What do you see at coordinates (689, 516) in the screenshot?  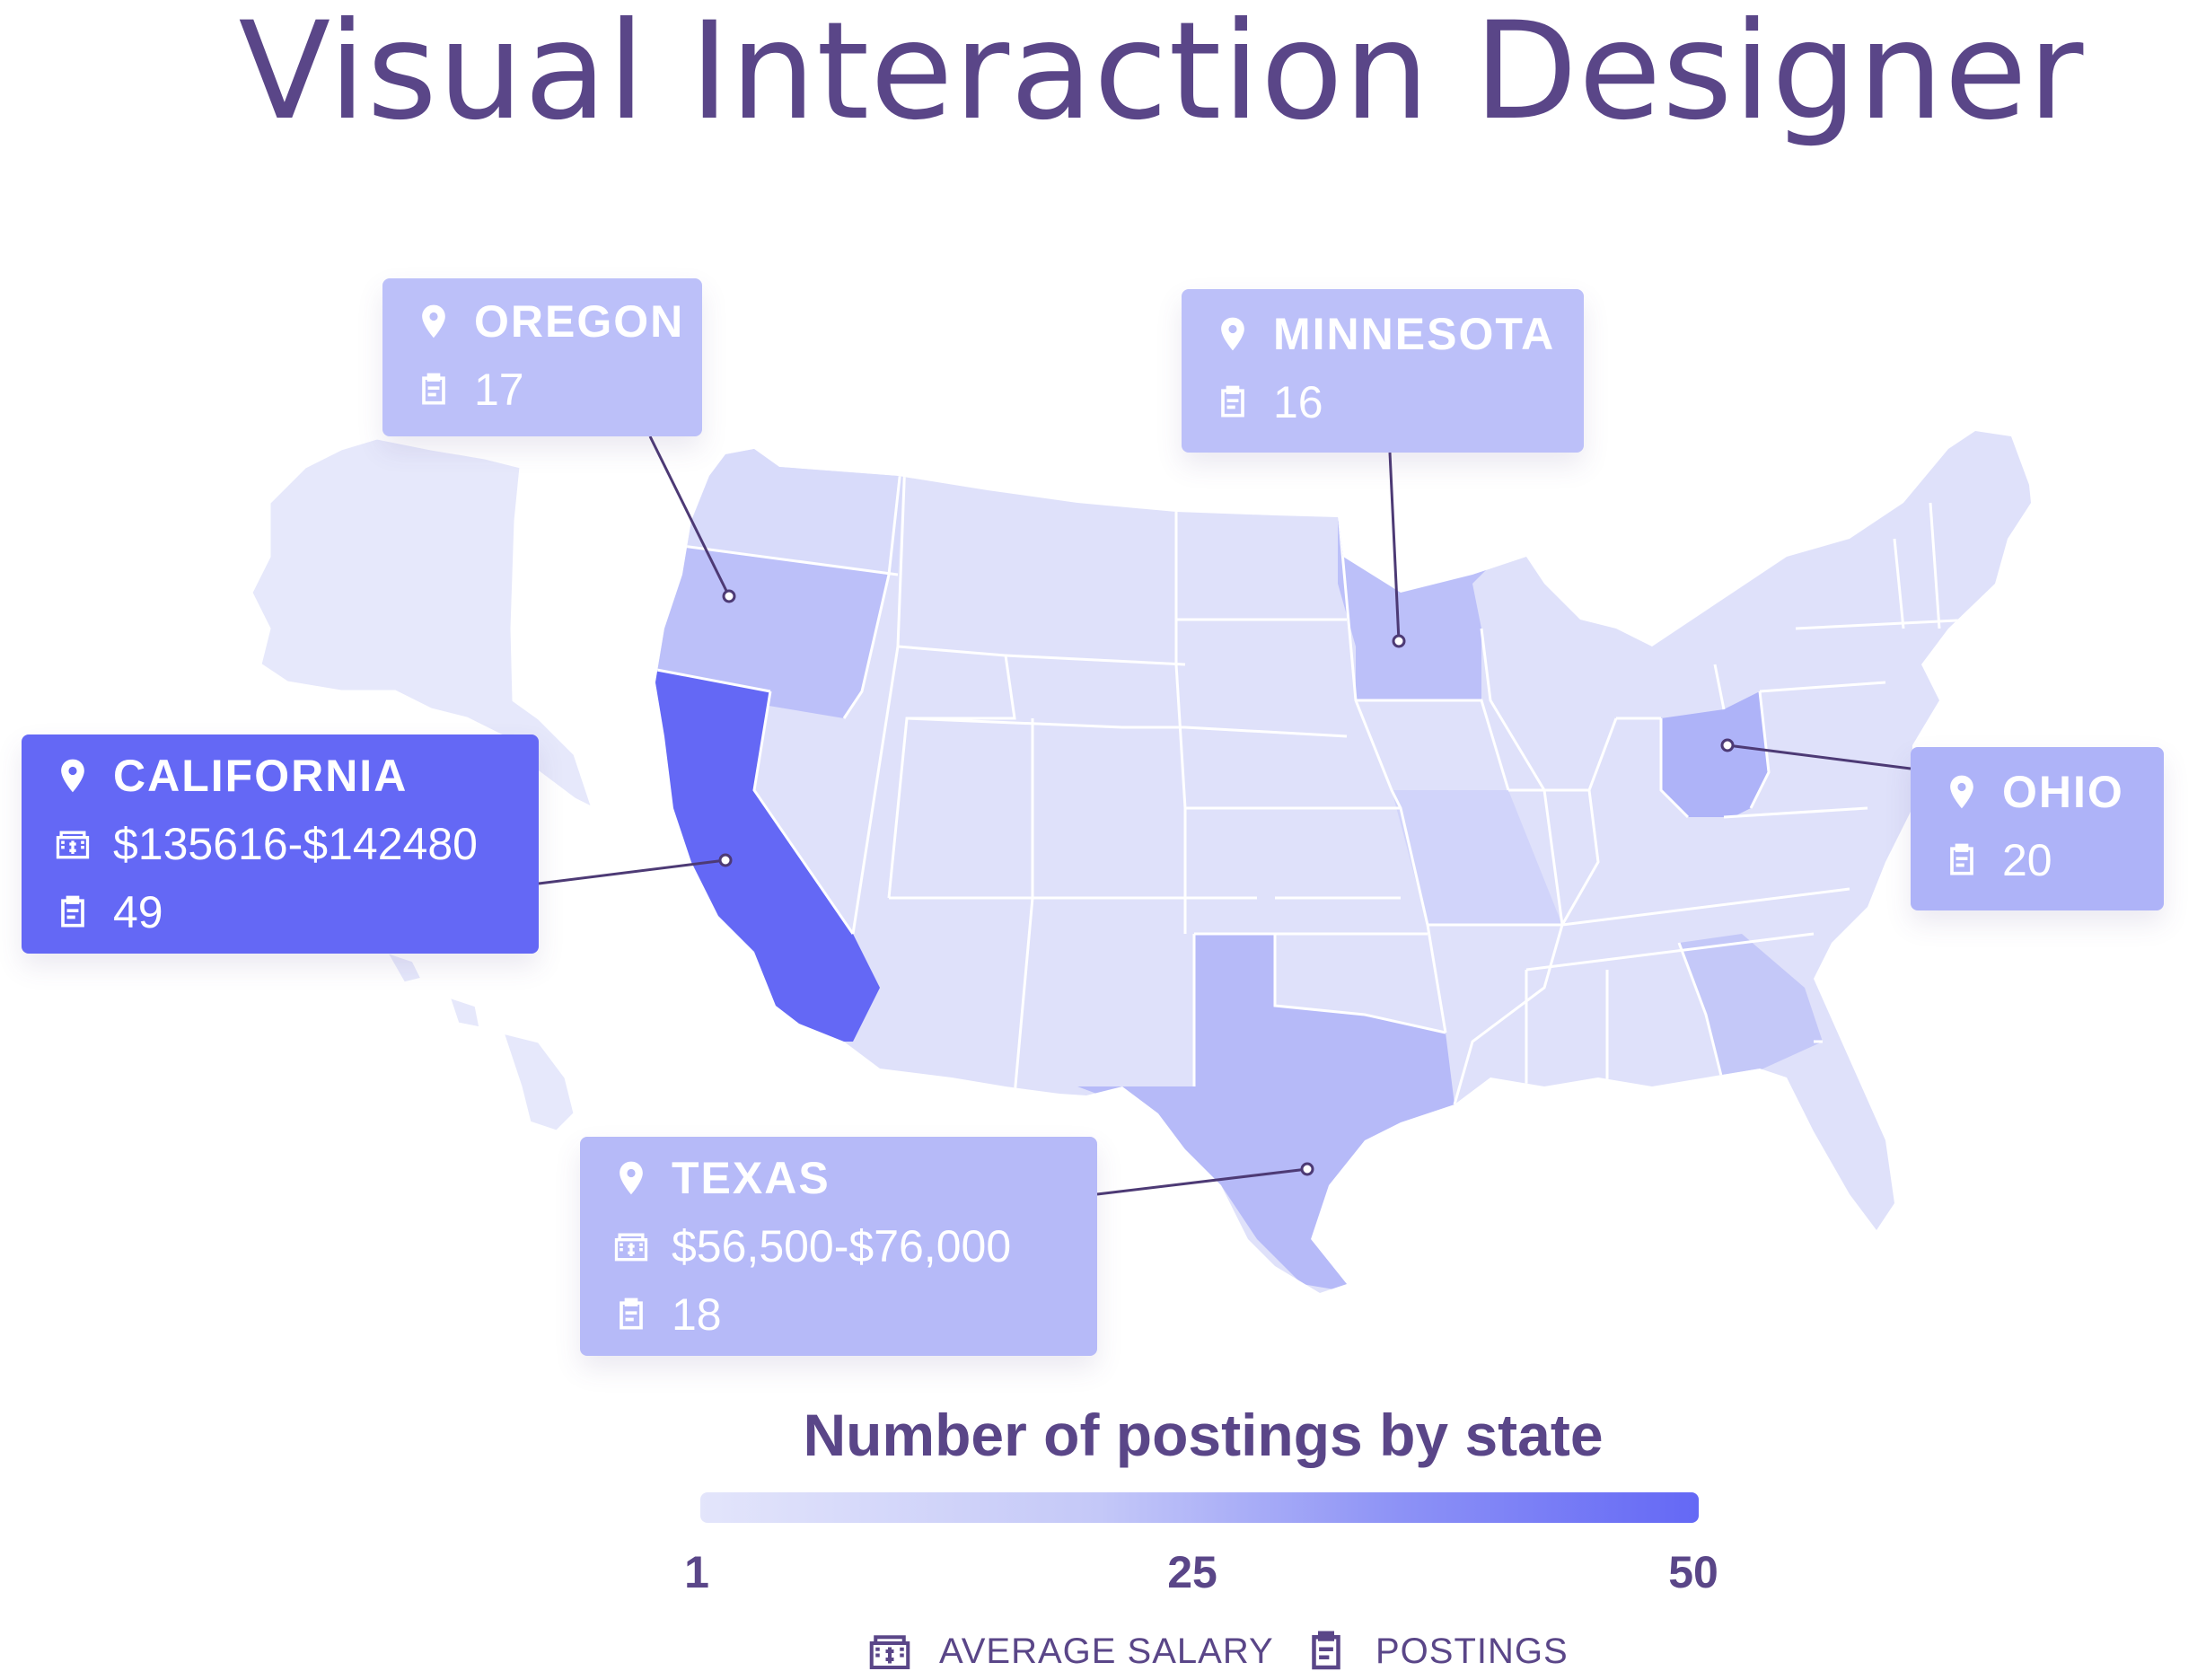 I see `leader-oregon` at bounding box center [689, 516].